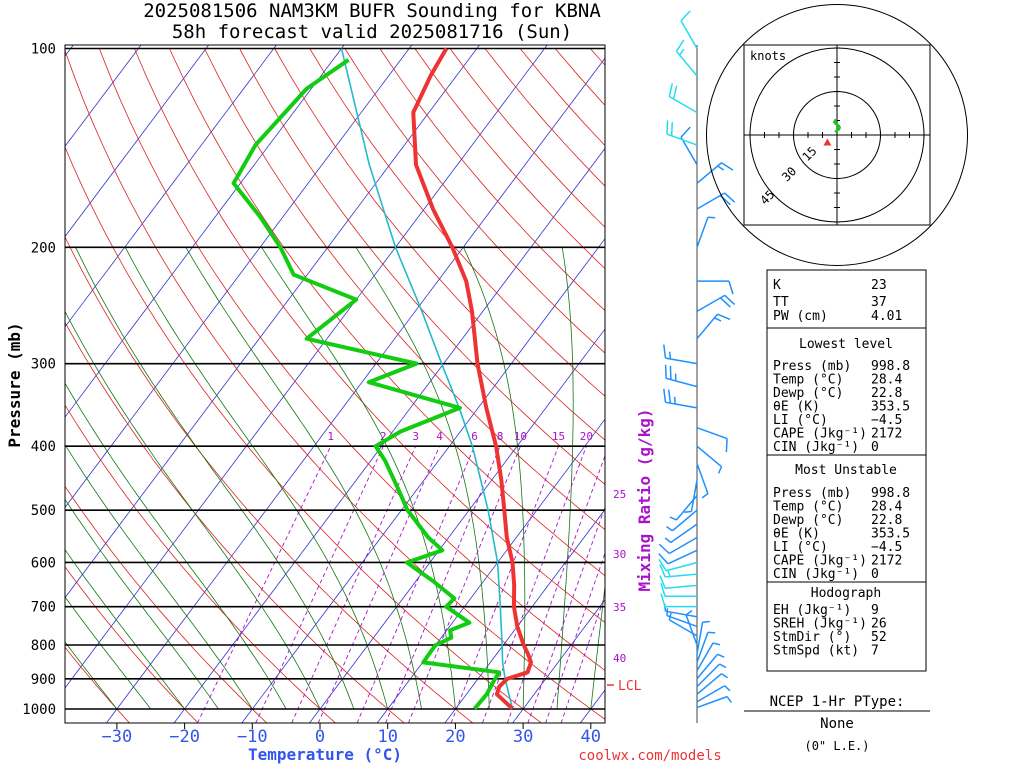 The image size is (1024, 768). What do you see at coordinates (890, 493) in the screenshot?
I see `most-unstable-row-value: 998.8` at bounding box center [890, 493].